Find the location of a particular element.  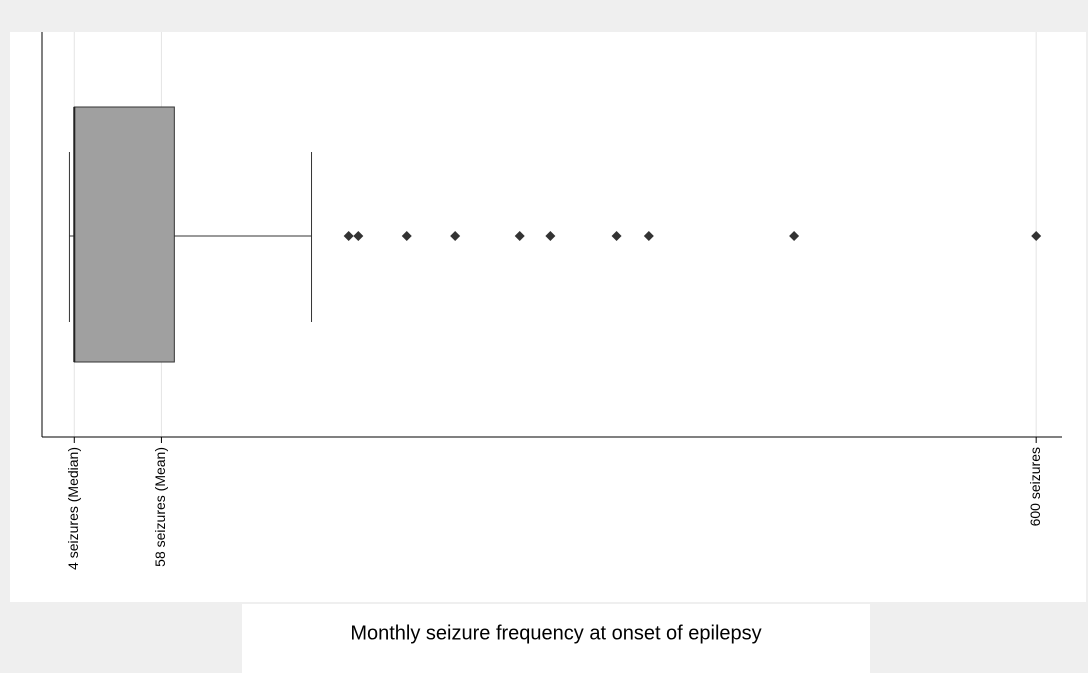

label-background is located at coordinates (556, 638).